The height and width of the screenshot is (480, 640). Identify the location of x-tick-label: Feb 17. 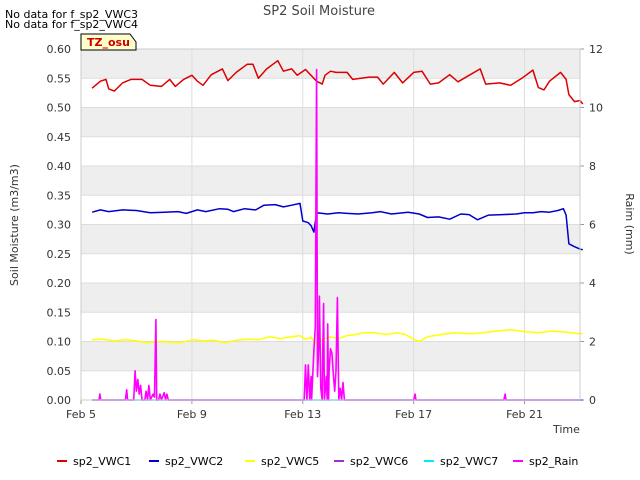
(413, 414).